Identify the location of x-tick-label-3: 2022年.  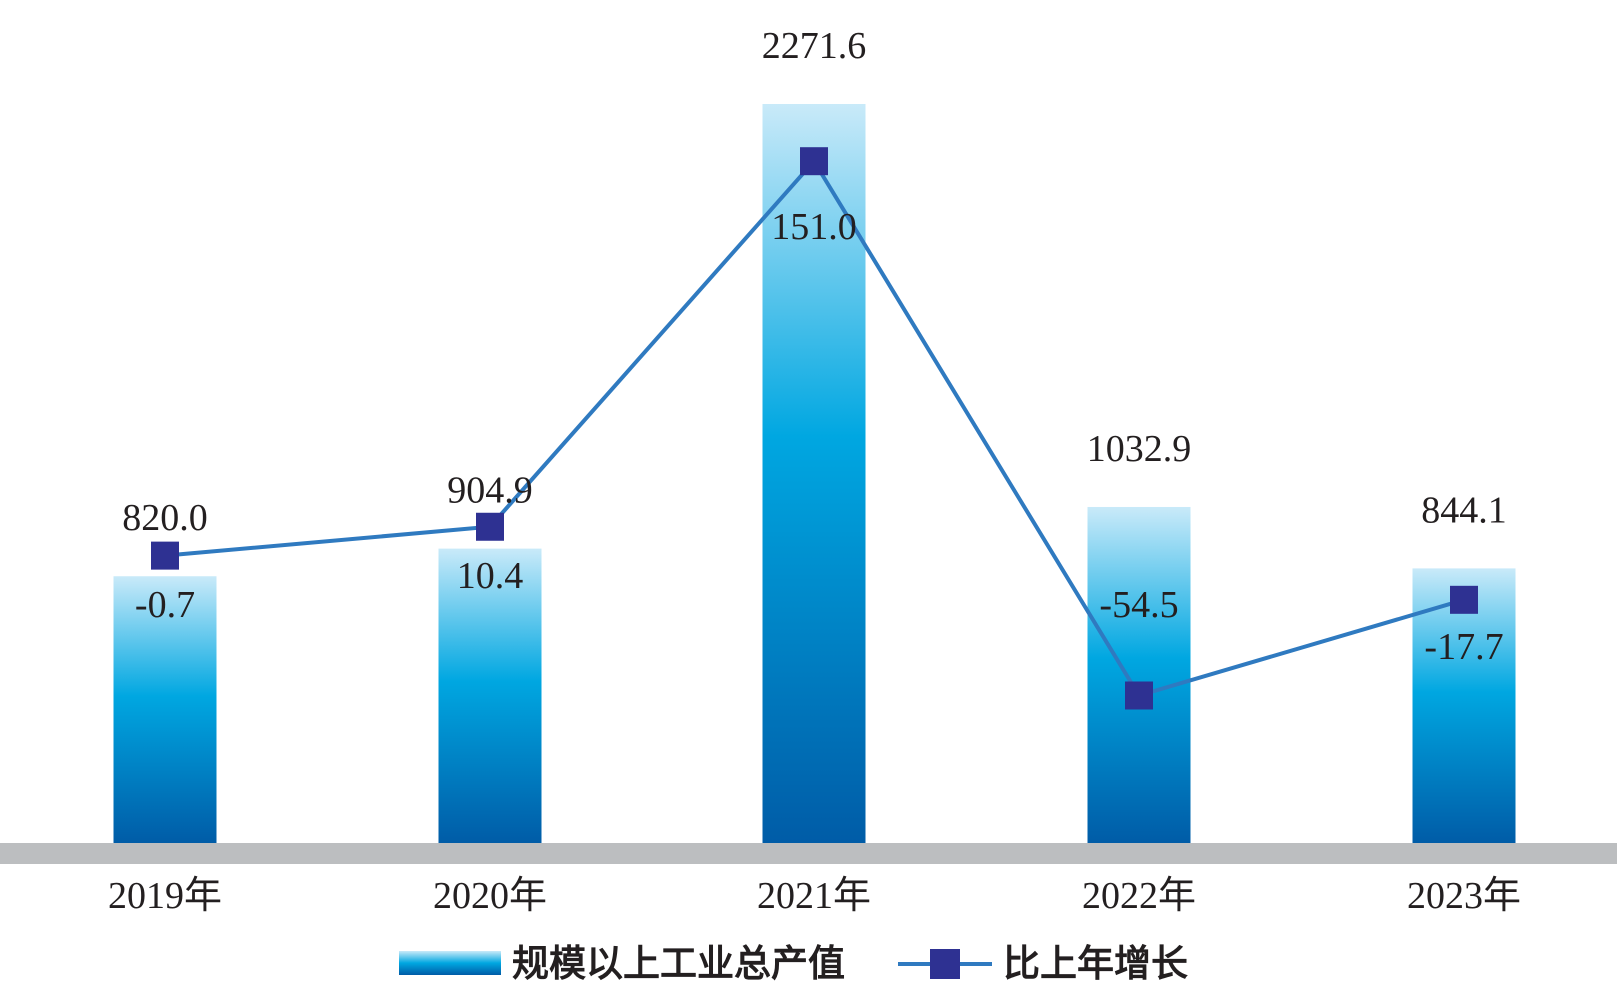
(1139, 896).